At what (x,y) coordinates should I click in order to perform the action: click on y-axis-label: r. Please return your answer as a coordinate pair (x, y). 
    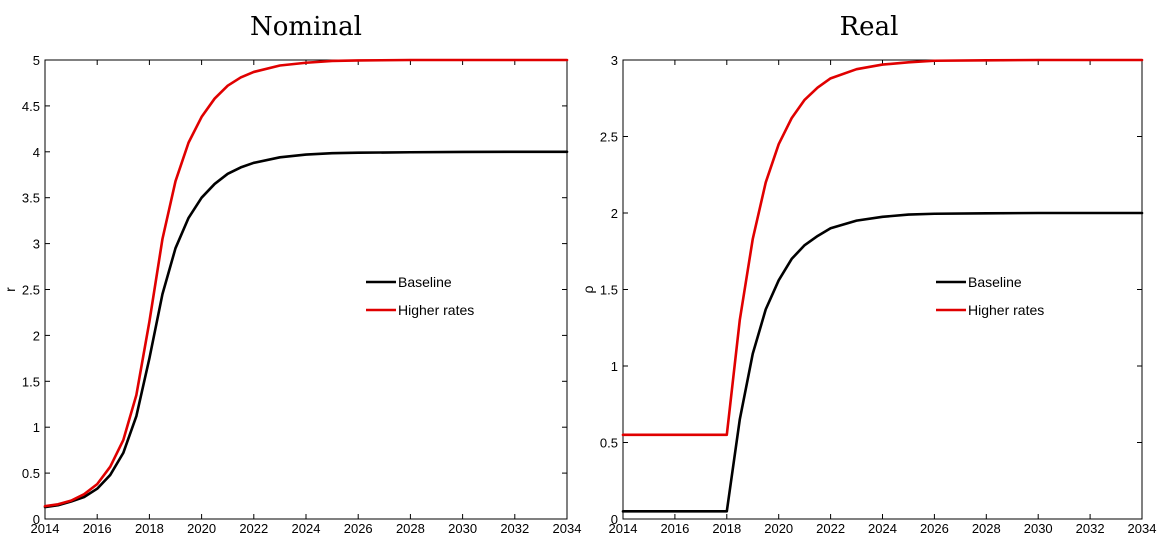
    Looking at the image, I should click on (10, 289).